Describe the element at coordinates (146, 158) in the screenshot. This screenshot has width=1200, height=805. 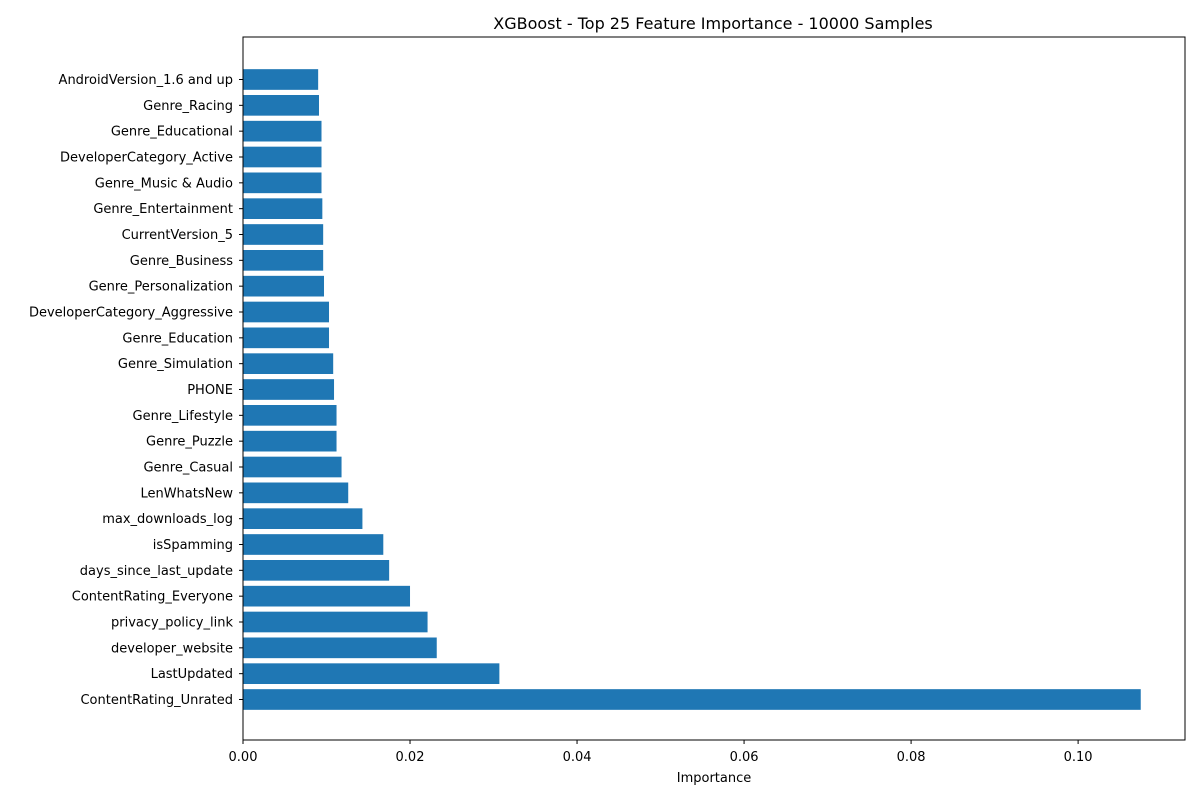
I see `y-tick-label: DeveloperCategory_Active` at that location.